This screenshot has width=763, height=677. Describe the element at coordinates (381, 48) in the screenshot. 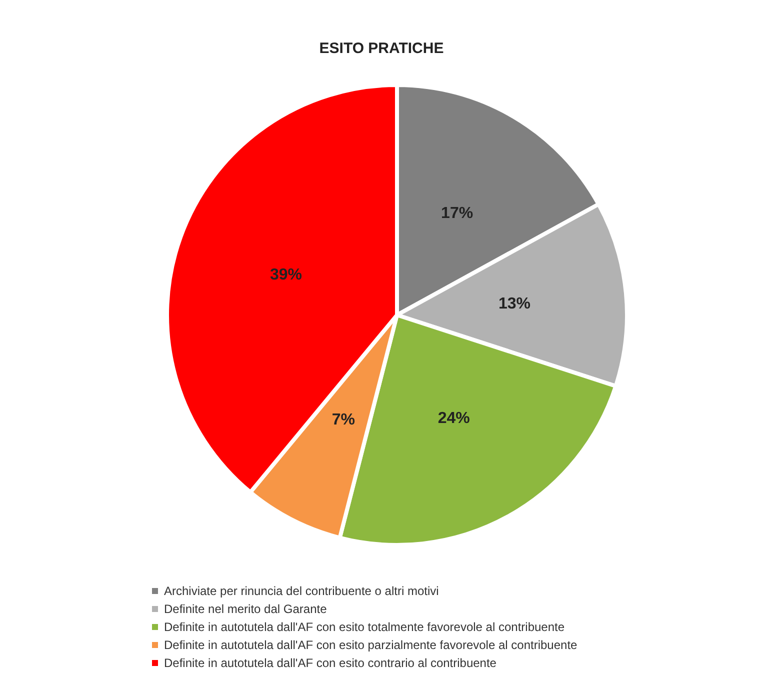

I see `chart-title: ESITO PRATICHE` at that location.